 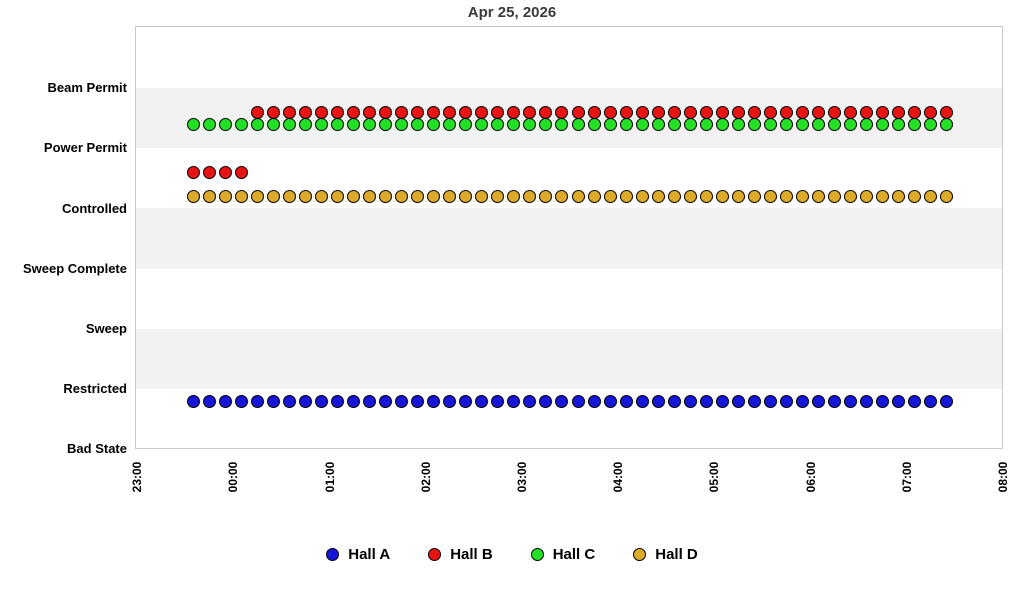 I want to click on y-axis-label-restricted: Restricted, so click(x=95, y=388).